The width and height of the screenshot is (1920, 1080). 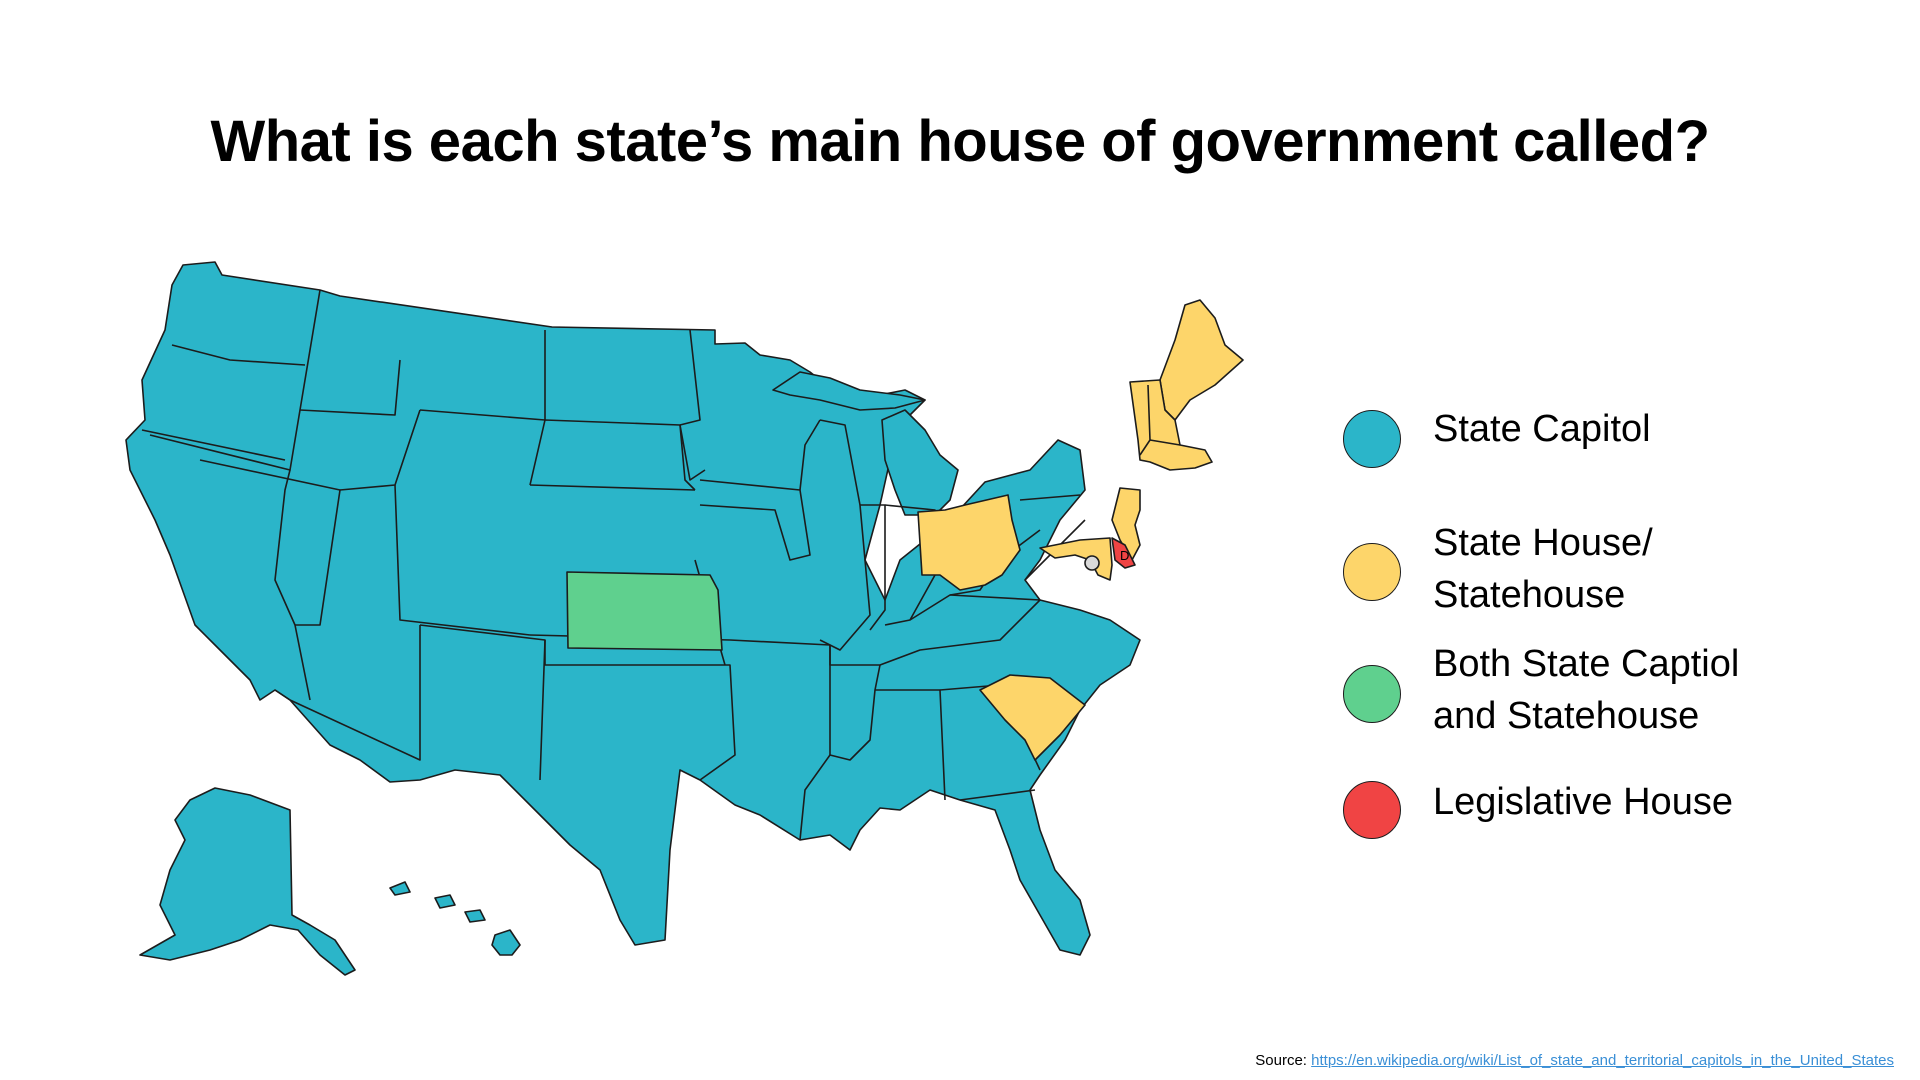 I want to click on map-region-delaware, so click(x=1123, y=553).